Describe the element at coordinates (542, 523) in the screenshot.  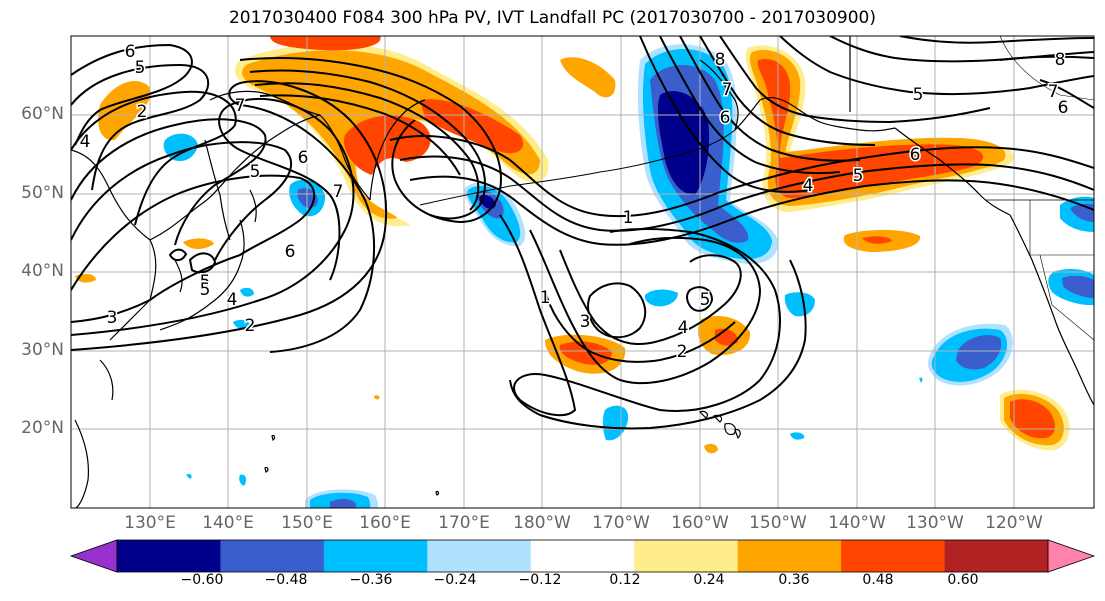
I see `lon-label-180w: 180°W` at that location.